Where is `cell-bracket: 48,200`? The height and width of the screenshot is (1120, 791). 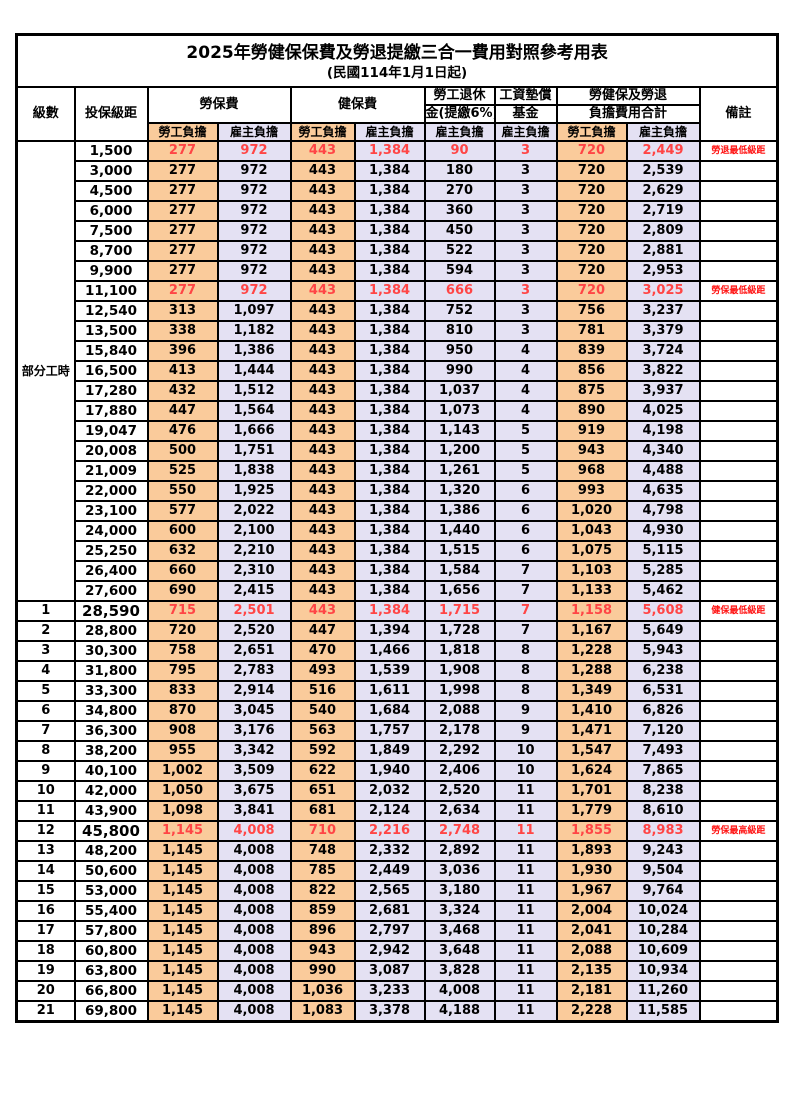
cell-bracket: 48,200 is located at coordinates (111, 851).